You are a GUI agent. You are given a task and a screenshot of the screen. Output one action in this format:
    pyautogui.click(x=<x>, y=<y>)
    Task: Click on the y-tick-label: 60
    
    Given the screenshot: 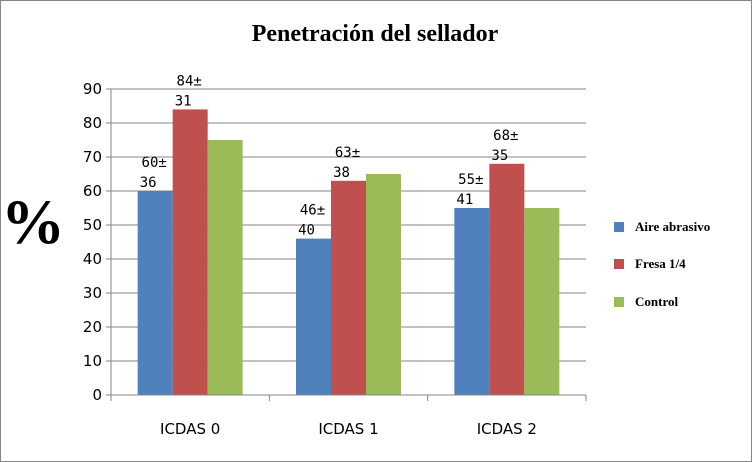 What is the action you would take?
    pyautogui.click(x=92, y=191)
    